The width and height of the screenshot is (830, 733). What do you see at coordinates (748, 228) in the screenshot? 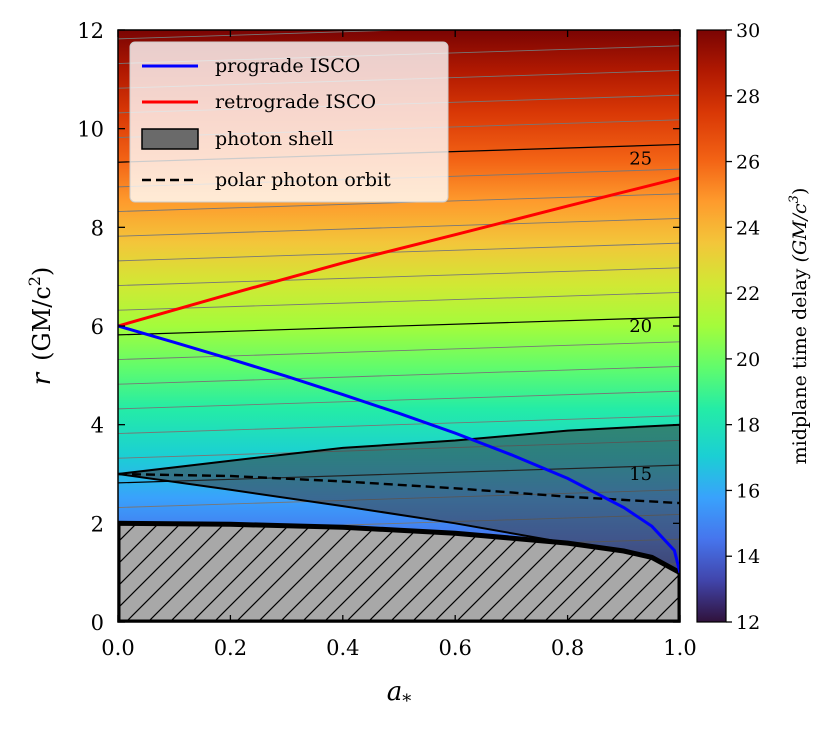
I see `colorbar-tick-label: 24` at bounding box center [748, 228].